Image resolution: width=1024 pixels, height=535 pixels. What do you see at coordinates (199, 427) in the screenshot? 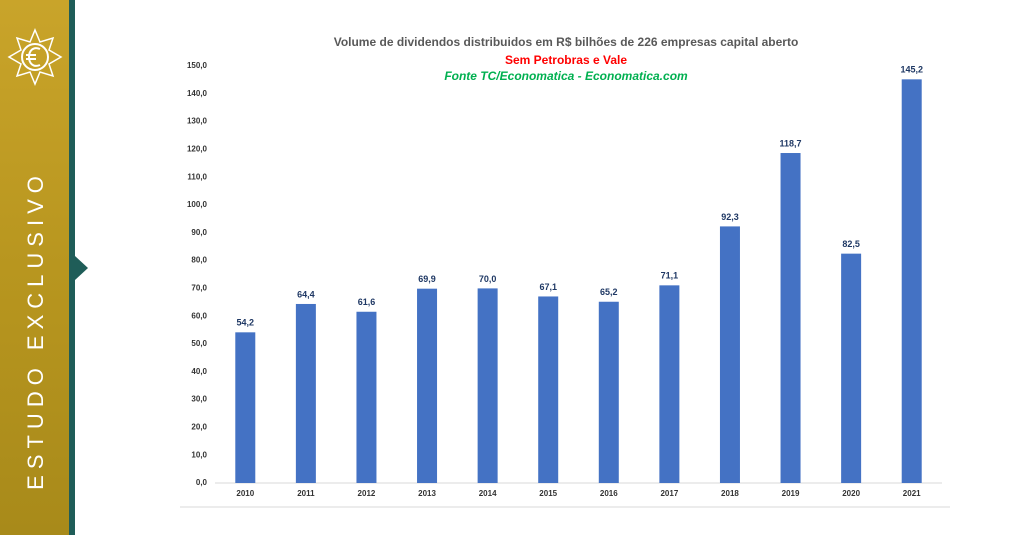
I see `y-tick-label: 20,0` at bounding box center [199, 427].